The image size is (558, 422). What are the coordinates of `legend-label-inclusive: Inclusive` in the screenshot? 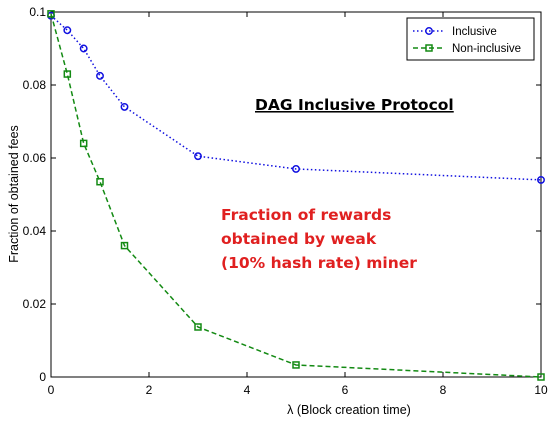 It's located at (474, 32).